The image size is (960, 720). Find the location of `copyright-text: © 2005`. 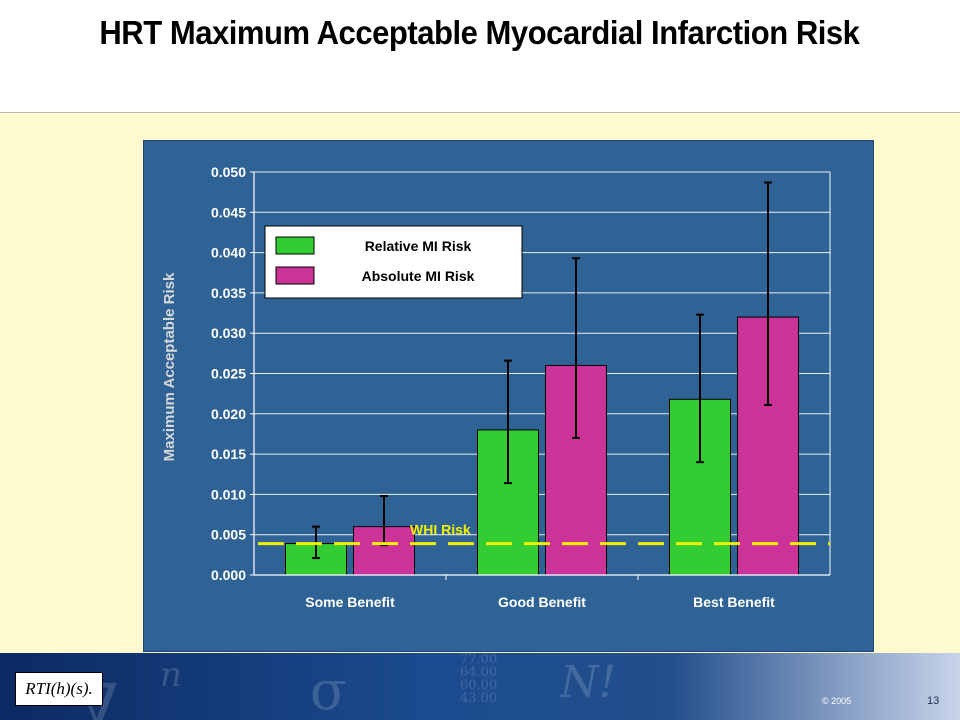

copyright-text: © 2005 is located at coordinates (837, 701).